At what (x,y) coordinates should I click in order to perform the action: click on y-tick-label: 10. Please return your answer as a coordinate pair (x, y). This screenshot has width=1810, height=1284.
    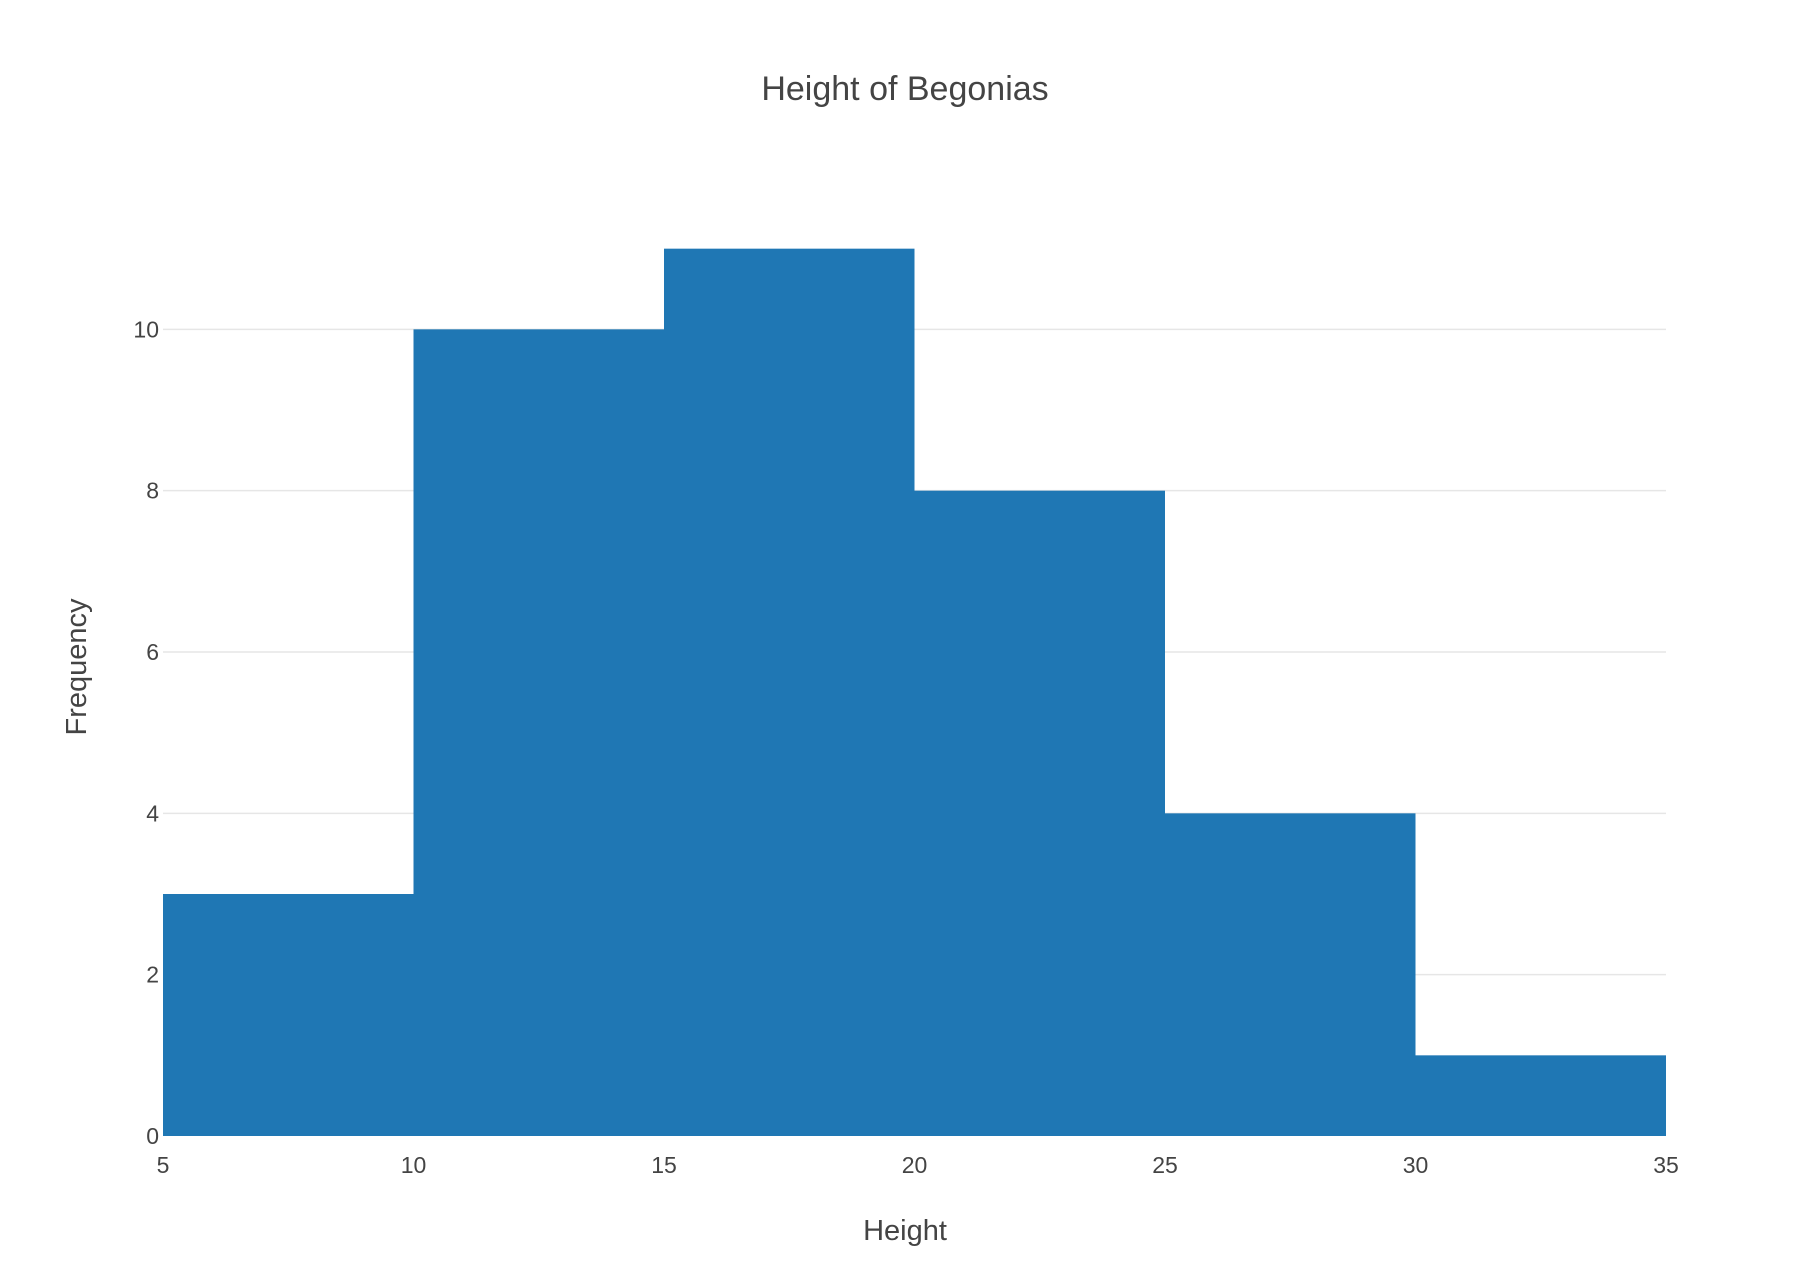
    Looking at the image, I should click on (146, 329).